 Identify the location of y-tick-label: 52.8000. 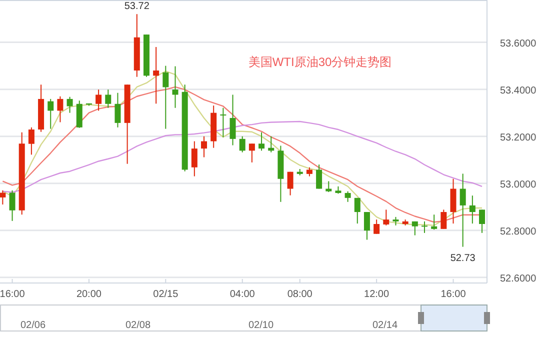
(518, 232).